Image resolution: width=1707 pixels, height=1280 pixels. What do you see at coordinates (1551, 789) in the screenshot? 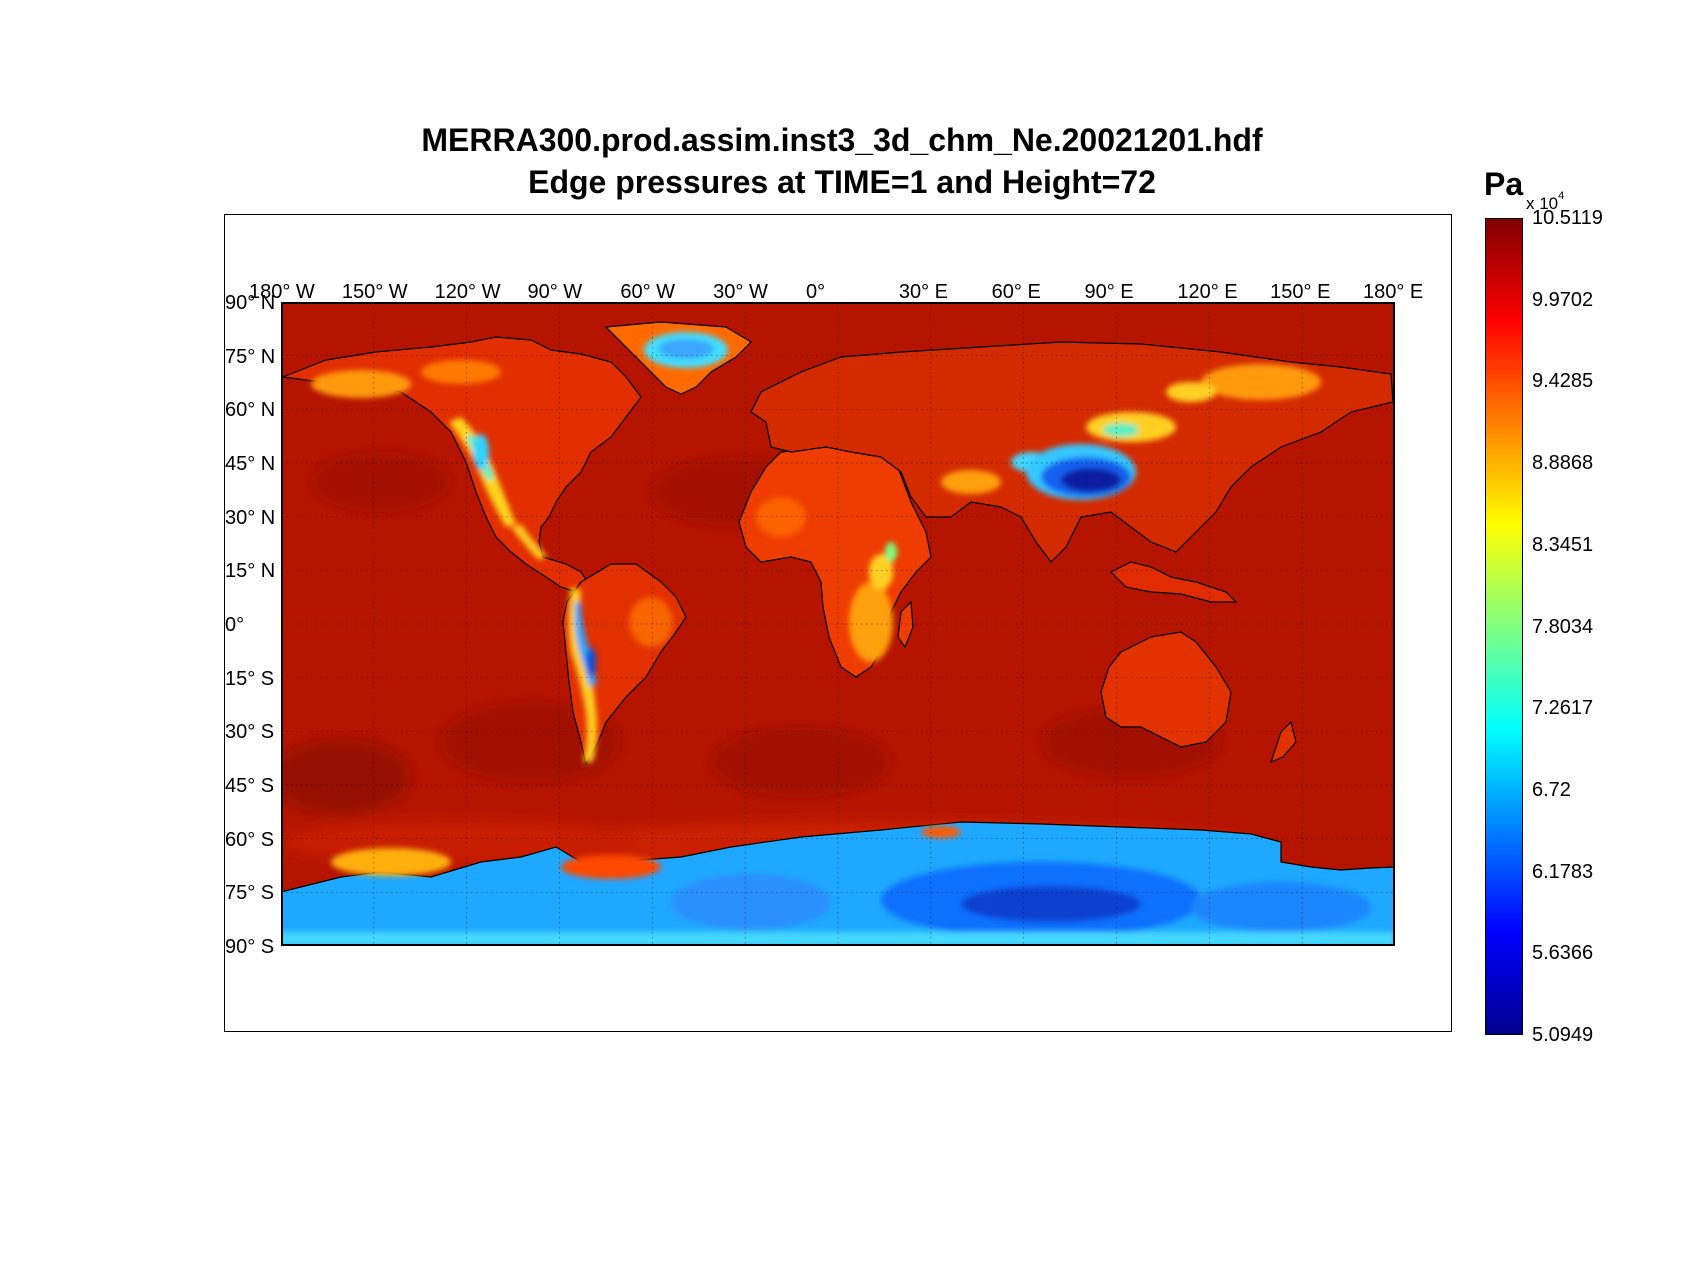
I see `colorbar-tick-label: 6.72` at bounding box center [1551, 789].